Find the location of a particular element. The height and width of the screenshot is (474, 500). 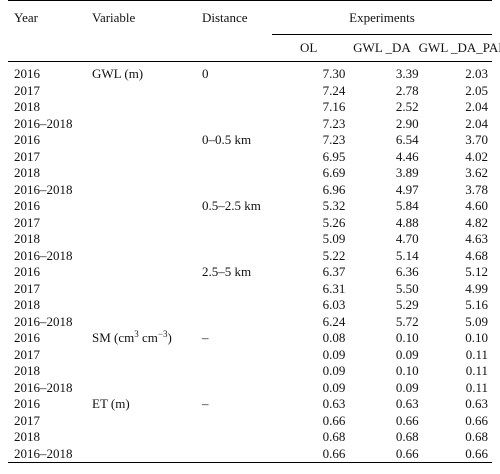

table-row: 2018 6.69 3.89 3.62 is located at coordinates (250, 173).